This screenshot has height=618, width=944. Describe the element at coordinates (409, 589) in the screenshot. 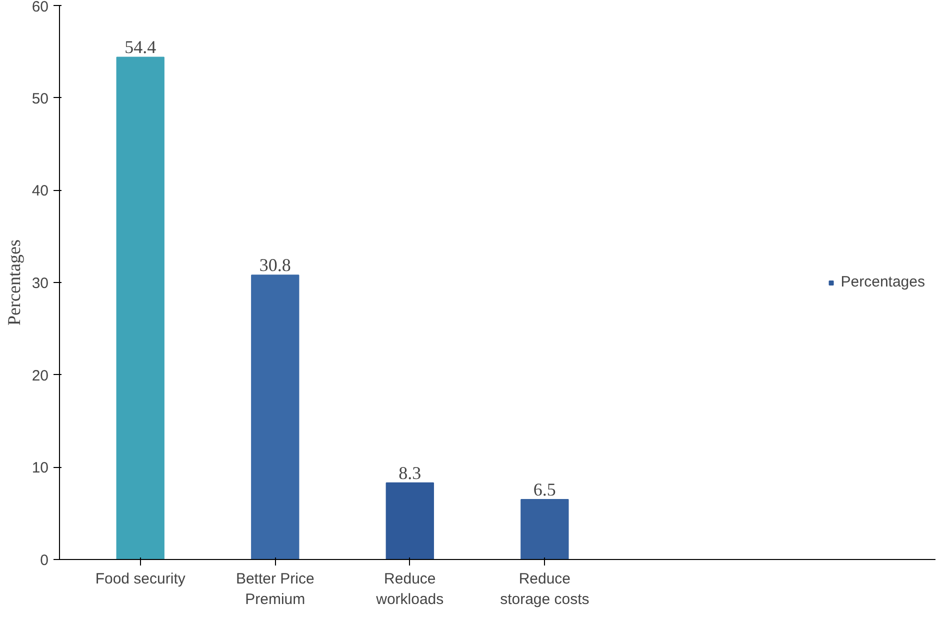

I see `x-tick-label: Reduce workloads` at that location.